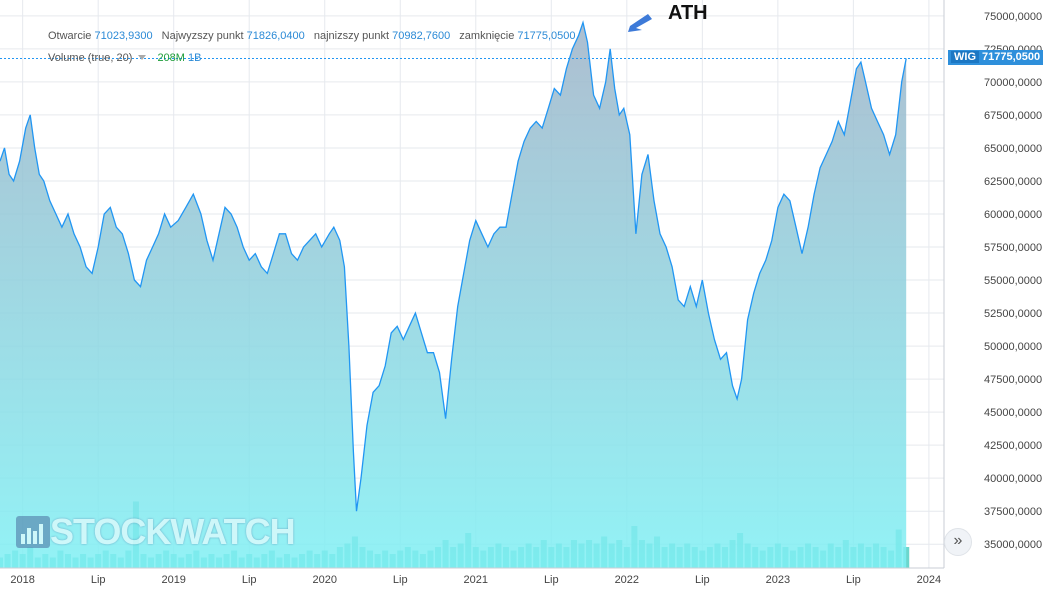  What do you see at coordinates (958, 542) in the screenshot?
I see `scroll-to-realtime-button: »` at bounding box center [958, 542].